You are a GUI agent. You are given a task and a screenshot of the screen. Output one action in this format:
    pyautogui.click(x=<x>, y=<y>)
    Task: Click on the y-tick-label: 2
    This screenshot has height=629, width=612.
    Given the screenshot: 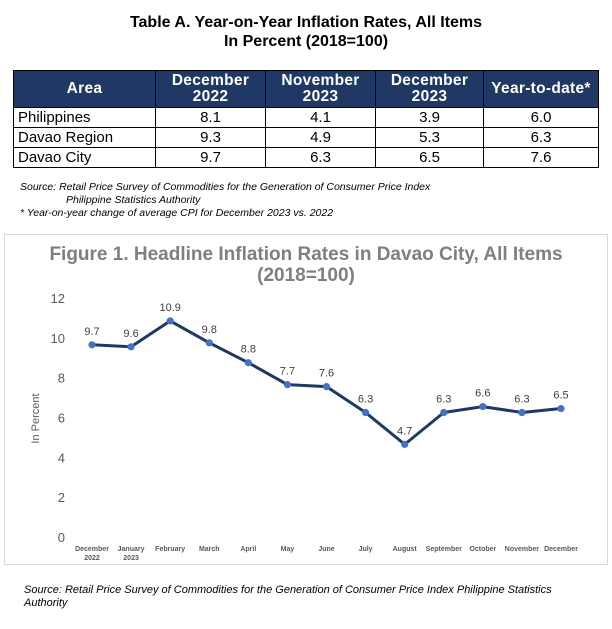 What is the action you would take?
    pyautogui.click(x=61, y=497)
    